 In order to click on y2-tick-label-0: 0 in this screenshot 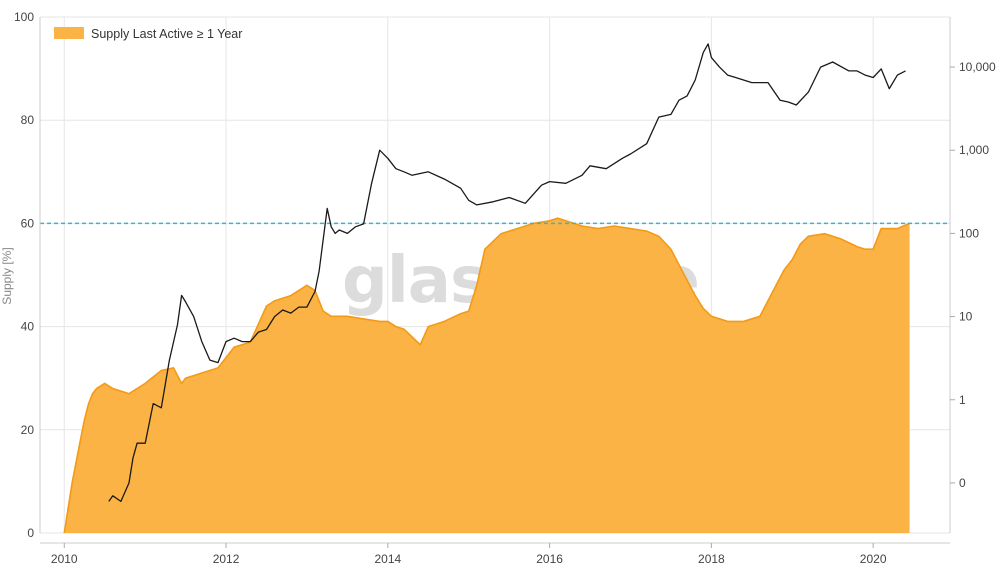, I will do `click(962, 483)`.